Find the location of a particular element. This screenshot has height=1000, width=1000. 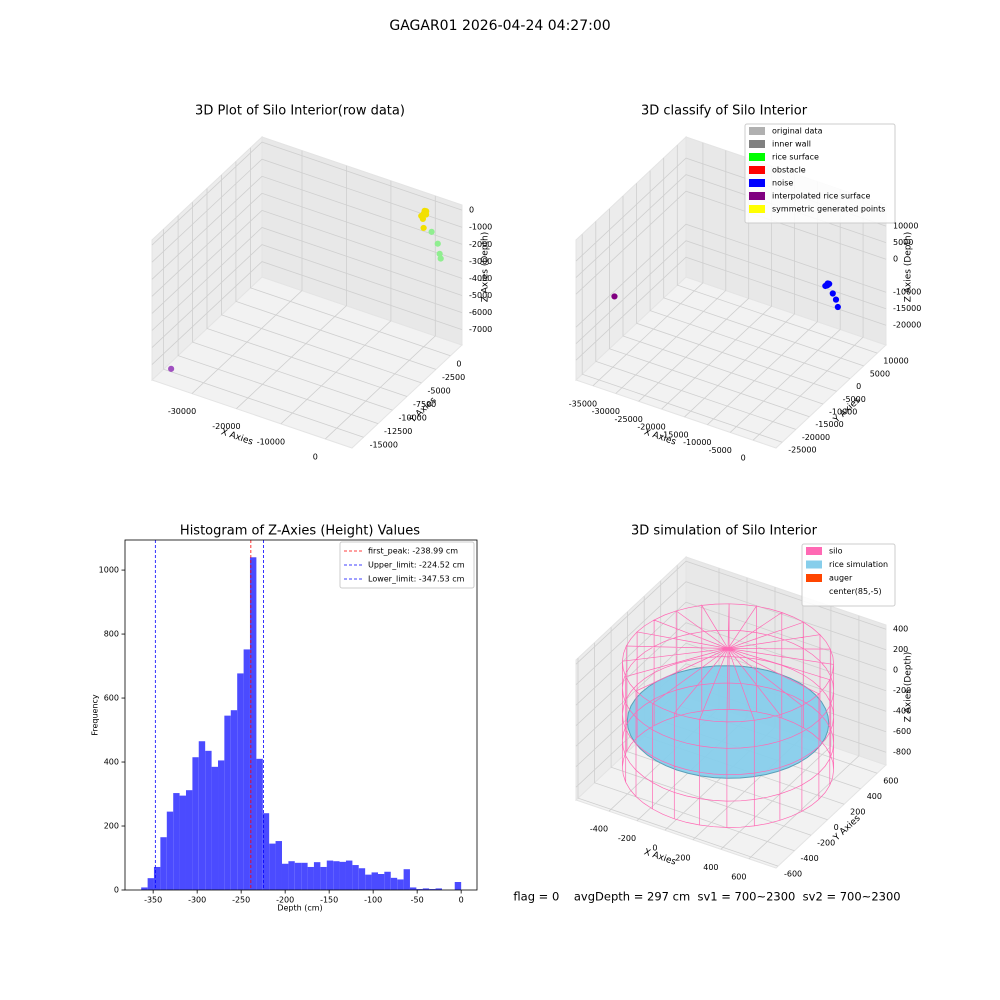

y-tick-label: -25000 is located at coordinates (802, 450).